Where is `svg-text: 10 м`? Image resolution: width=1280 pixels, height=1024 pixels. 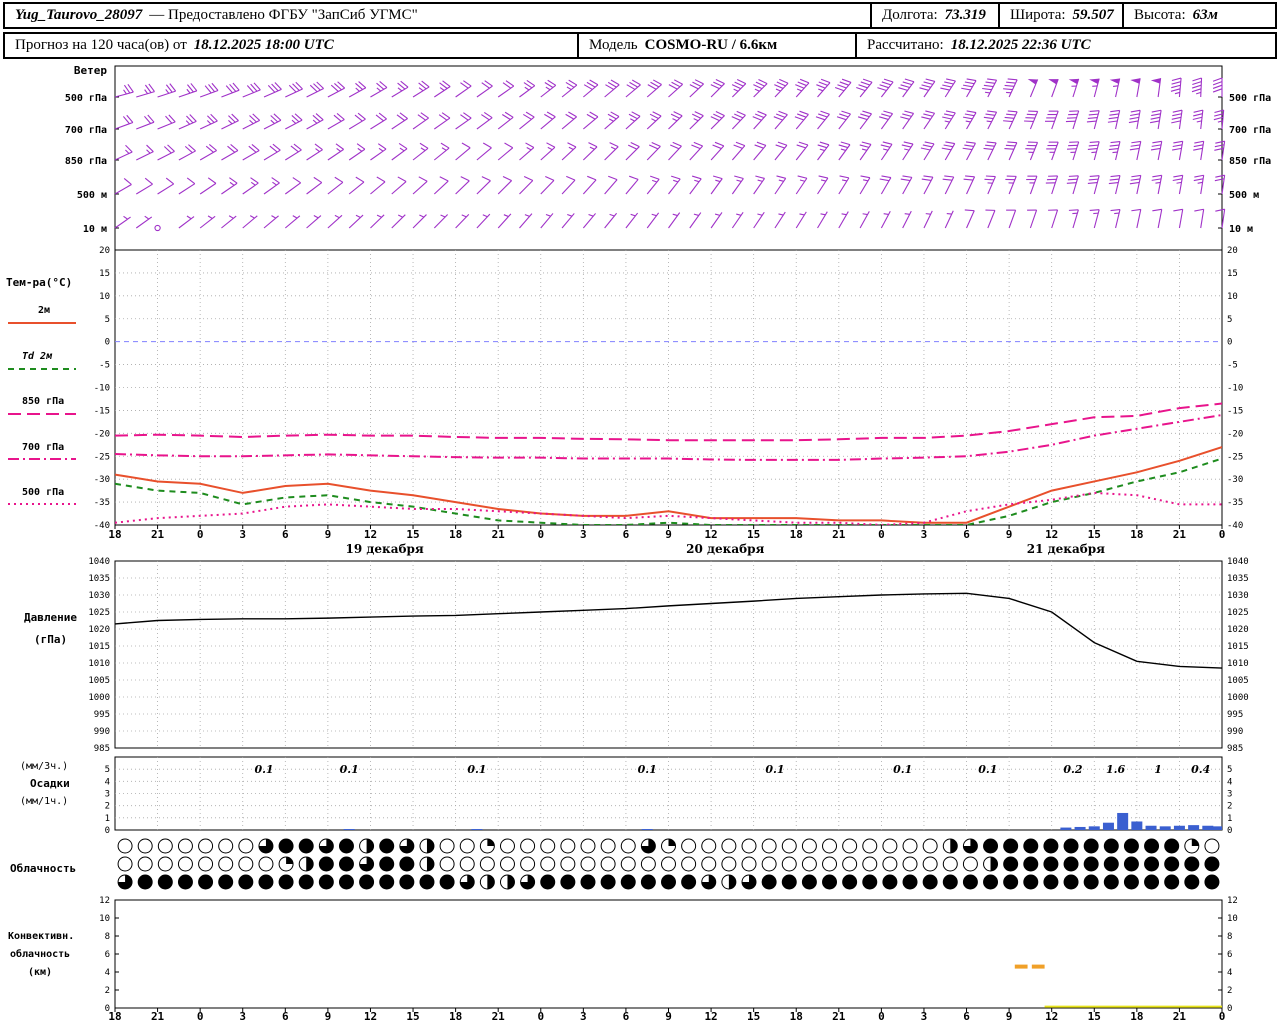
svg-text: 10 м is located at coordinates (95, 229).